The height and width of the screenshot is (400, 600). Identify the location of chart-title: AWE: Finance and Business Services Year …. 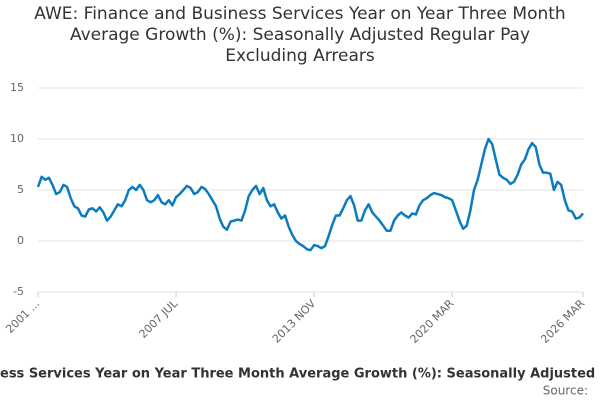
(300, 35).